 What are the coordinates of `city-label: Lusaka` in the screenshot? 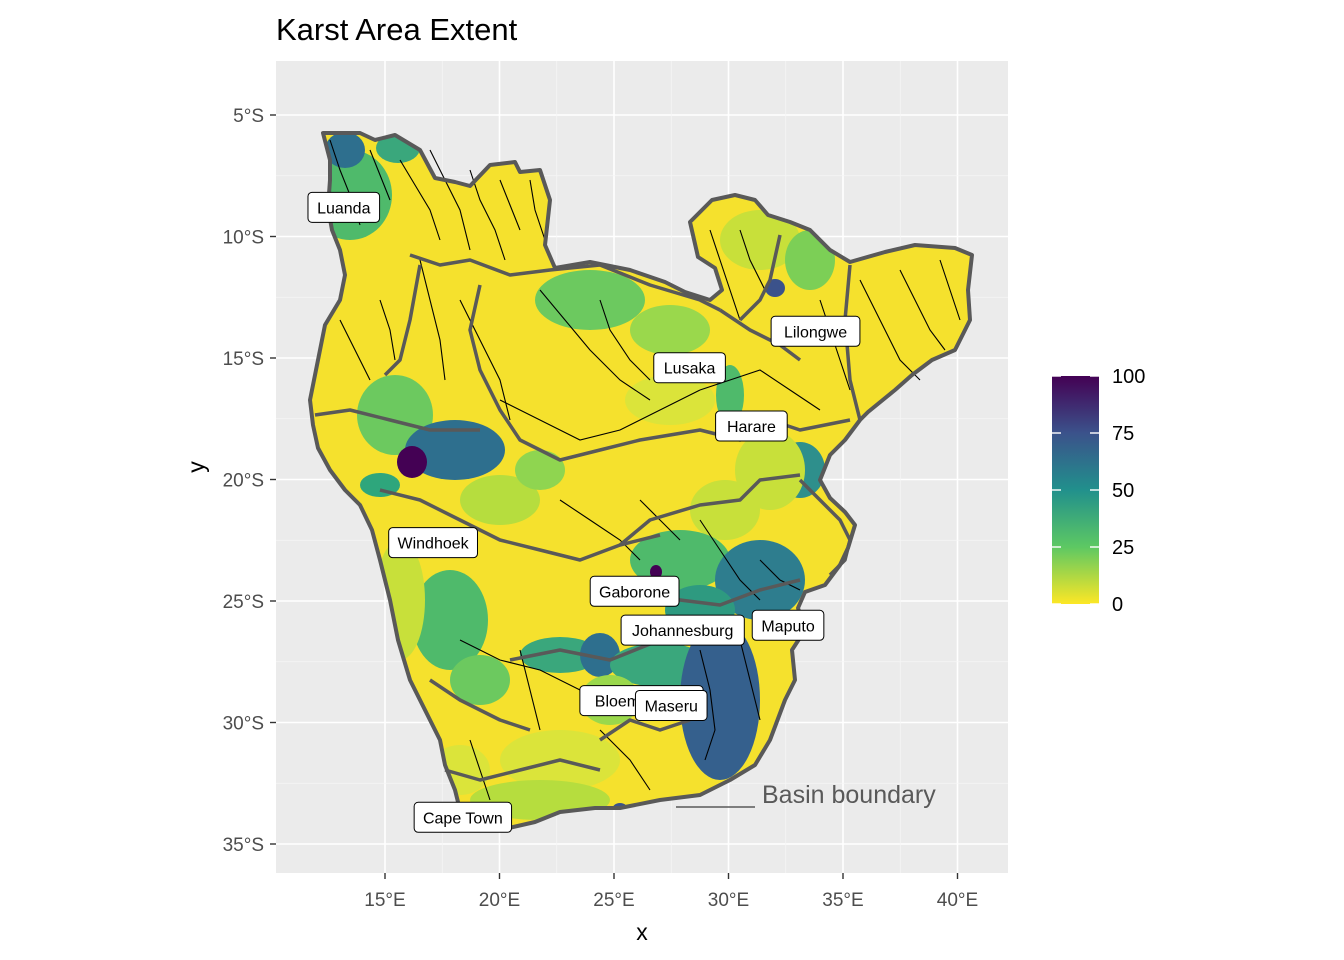 It's located at (689, 368).